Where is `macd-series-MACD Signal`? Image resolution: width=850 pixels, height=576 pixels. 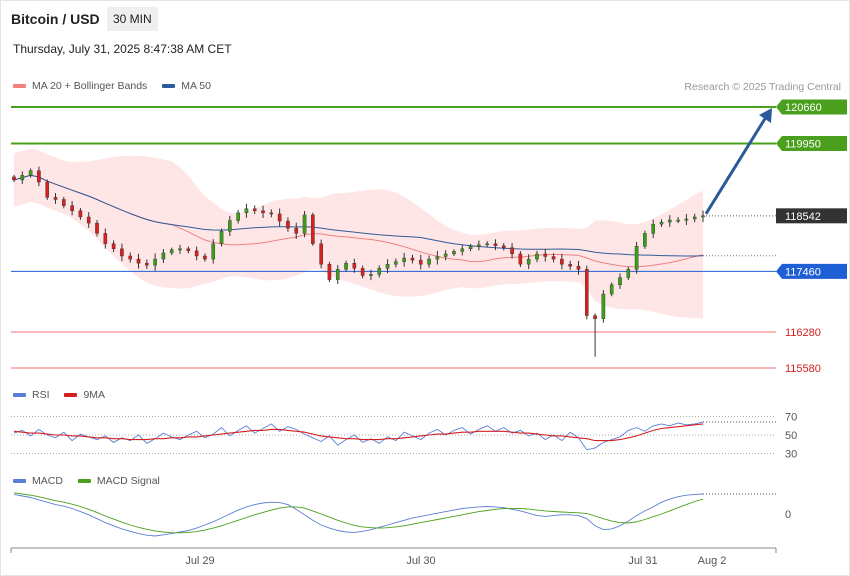
macd-series-MACD Signal is located at coordinates (358, 513).